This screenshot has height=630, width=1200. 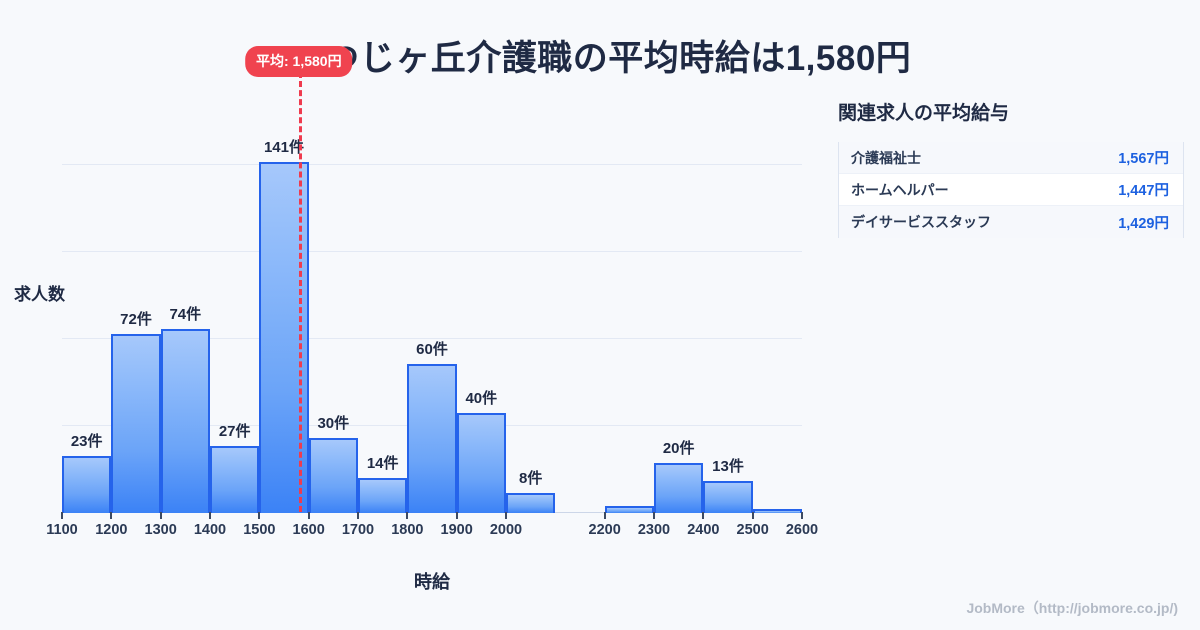 I want to click on related-salary-table: 介護福祉士 1,567円ホームヘルパー 1,447円デイサービススタッフ 1,429円, so click(x=1011, y=190).